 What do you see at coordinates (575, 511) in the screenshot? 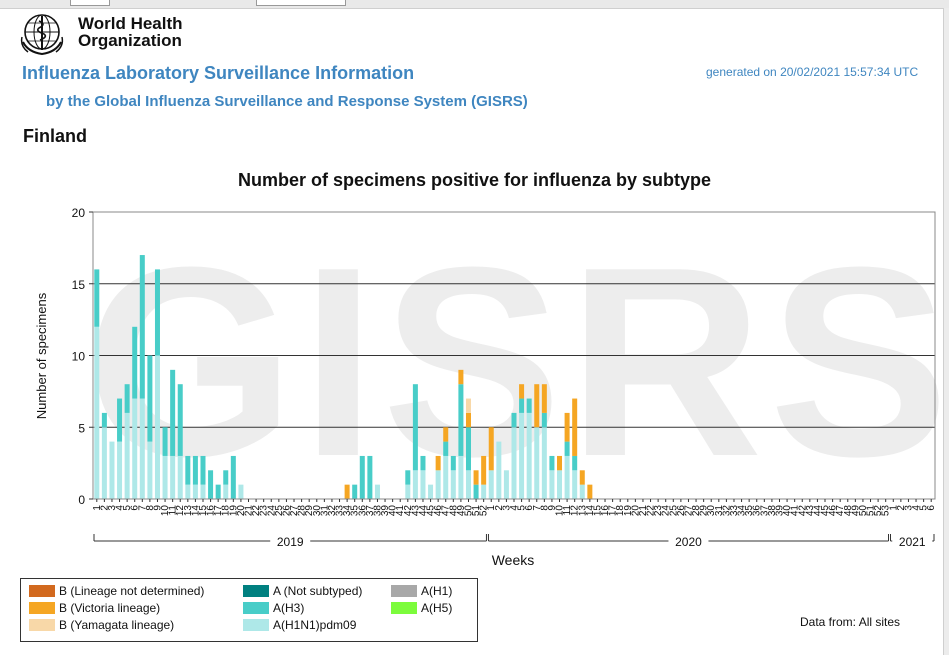
I see `x-tick-label: 12` at bounding box center [575, 511].